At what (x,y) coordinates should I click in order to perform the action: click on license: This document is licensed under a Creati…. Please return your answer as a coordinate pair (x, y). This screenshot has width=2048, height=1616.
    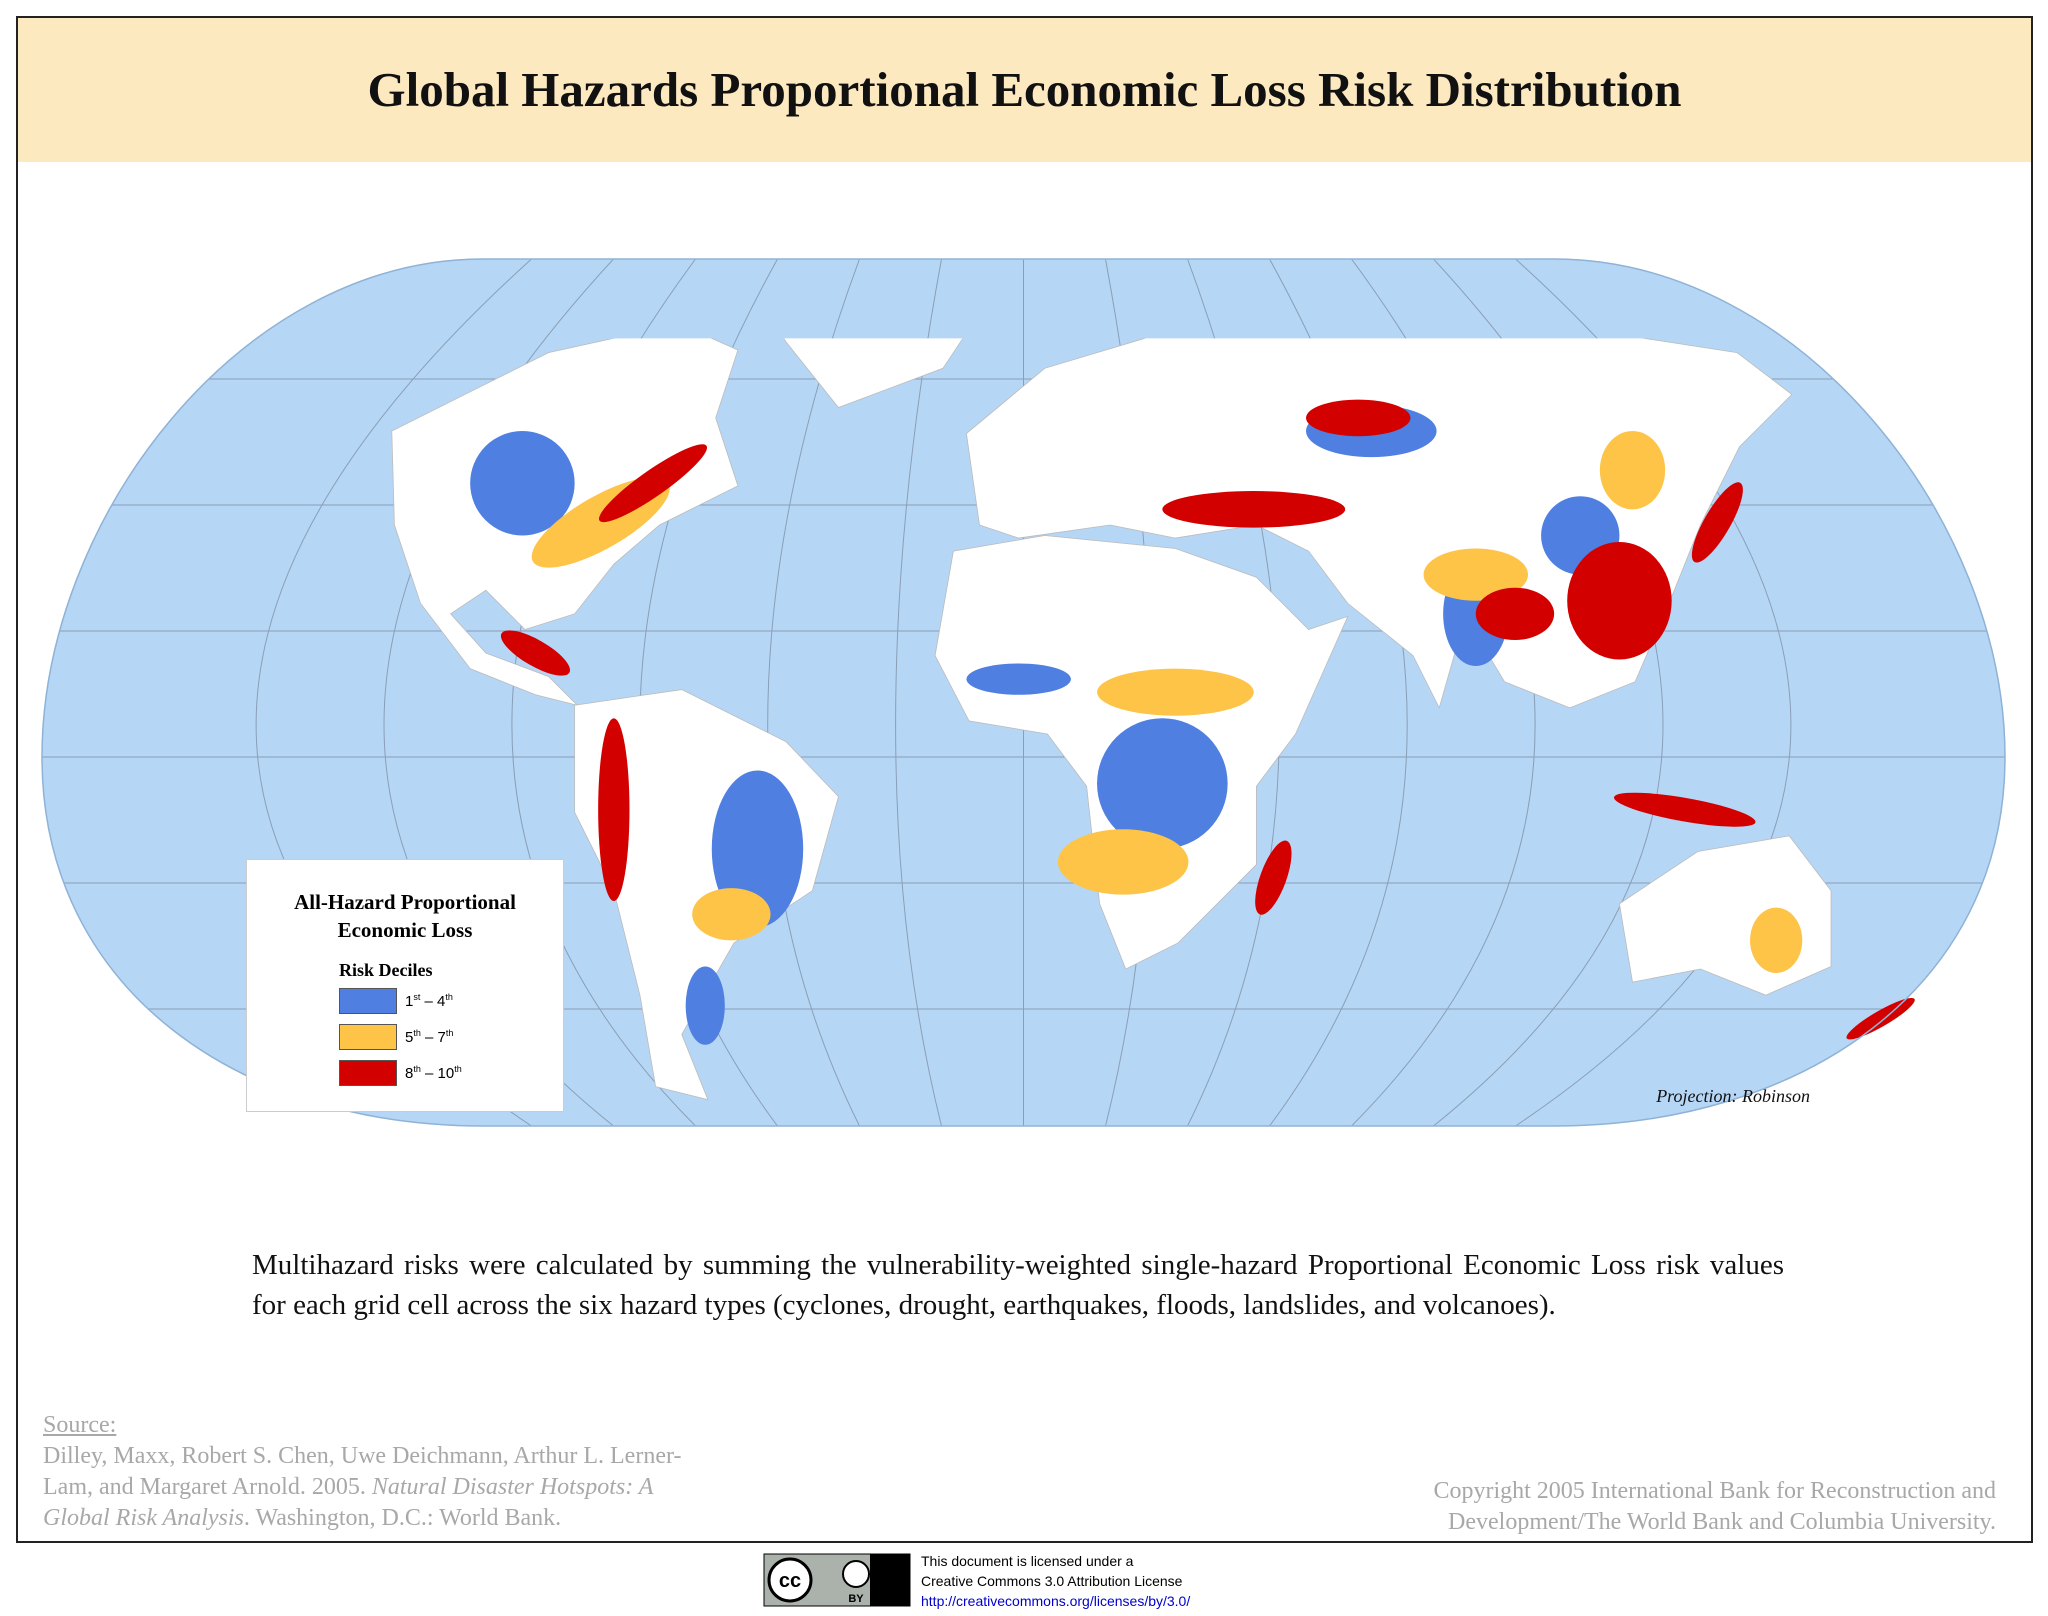
    Looking at the image, I should click on (1055, 1581).